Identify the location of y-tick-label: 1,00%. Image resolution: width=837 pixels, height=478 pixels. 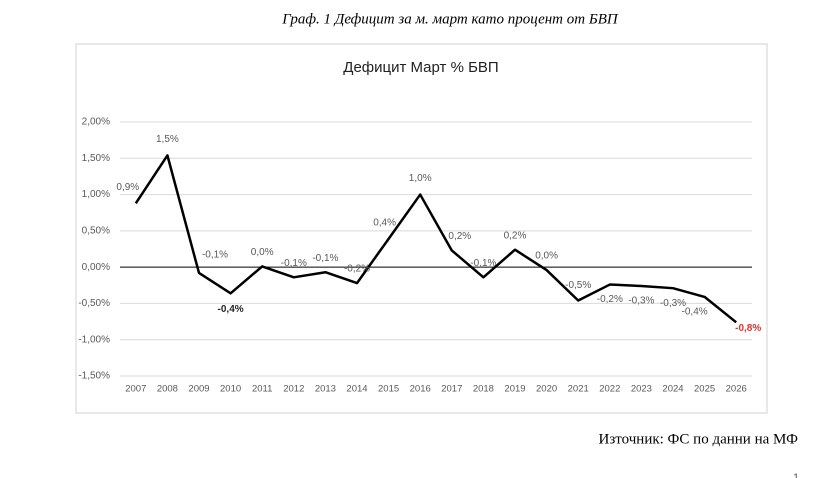
(96, 194).